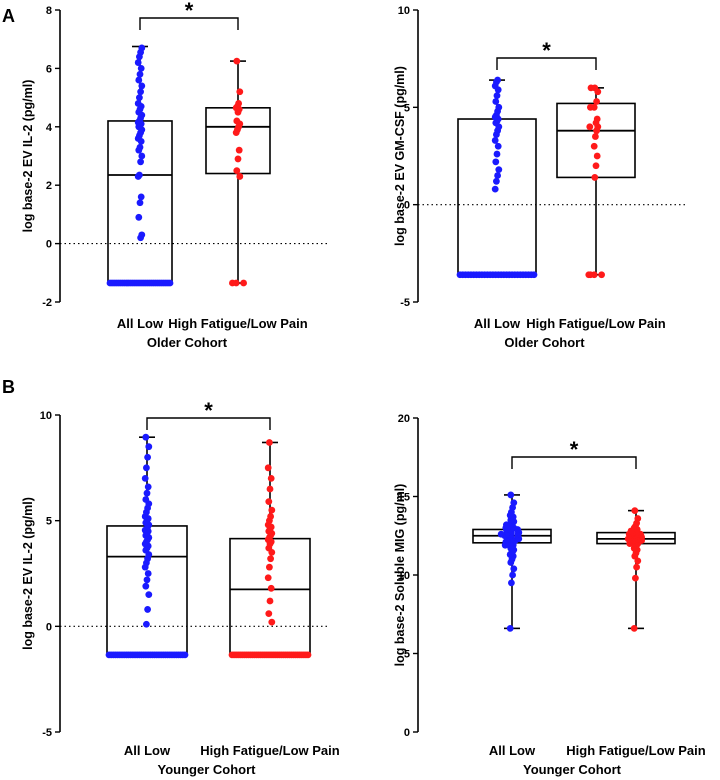 This screenshot has width=720, height=780. I want to click on panel-label-a: A, so click(8, 16).